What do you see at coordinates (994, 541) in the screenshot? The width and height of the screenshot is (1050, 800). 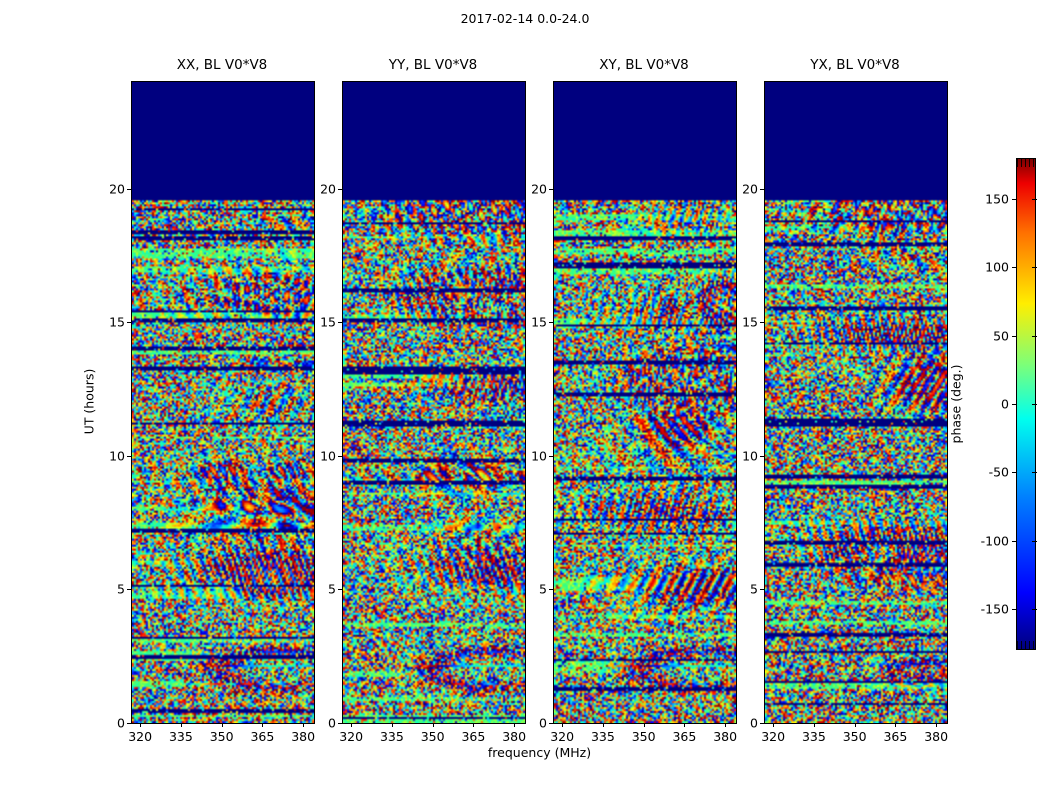 I see `colorbar-tick-label: -100` at bounding box center [994, 541].